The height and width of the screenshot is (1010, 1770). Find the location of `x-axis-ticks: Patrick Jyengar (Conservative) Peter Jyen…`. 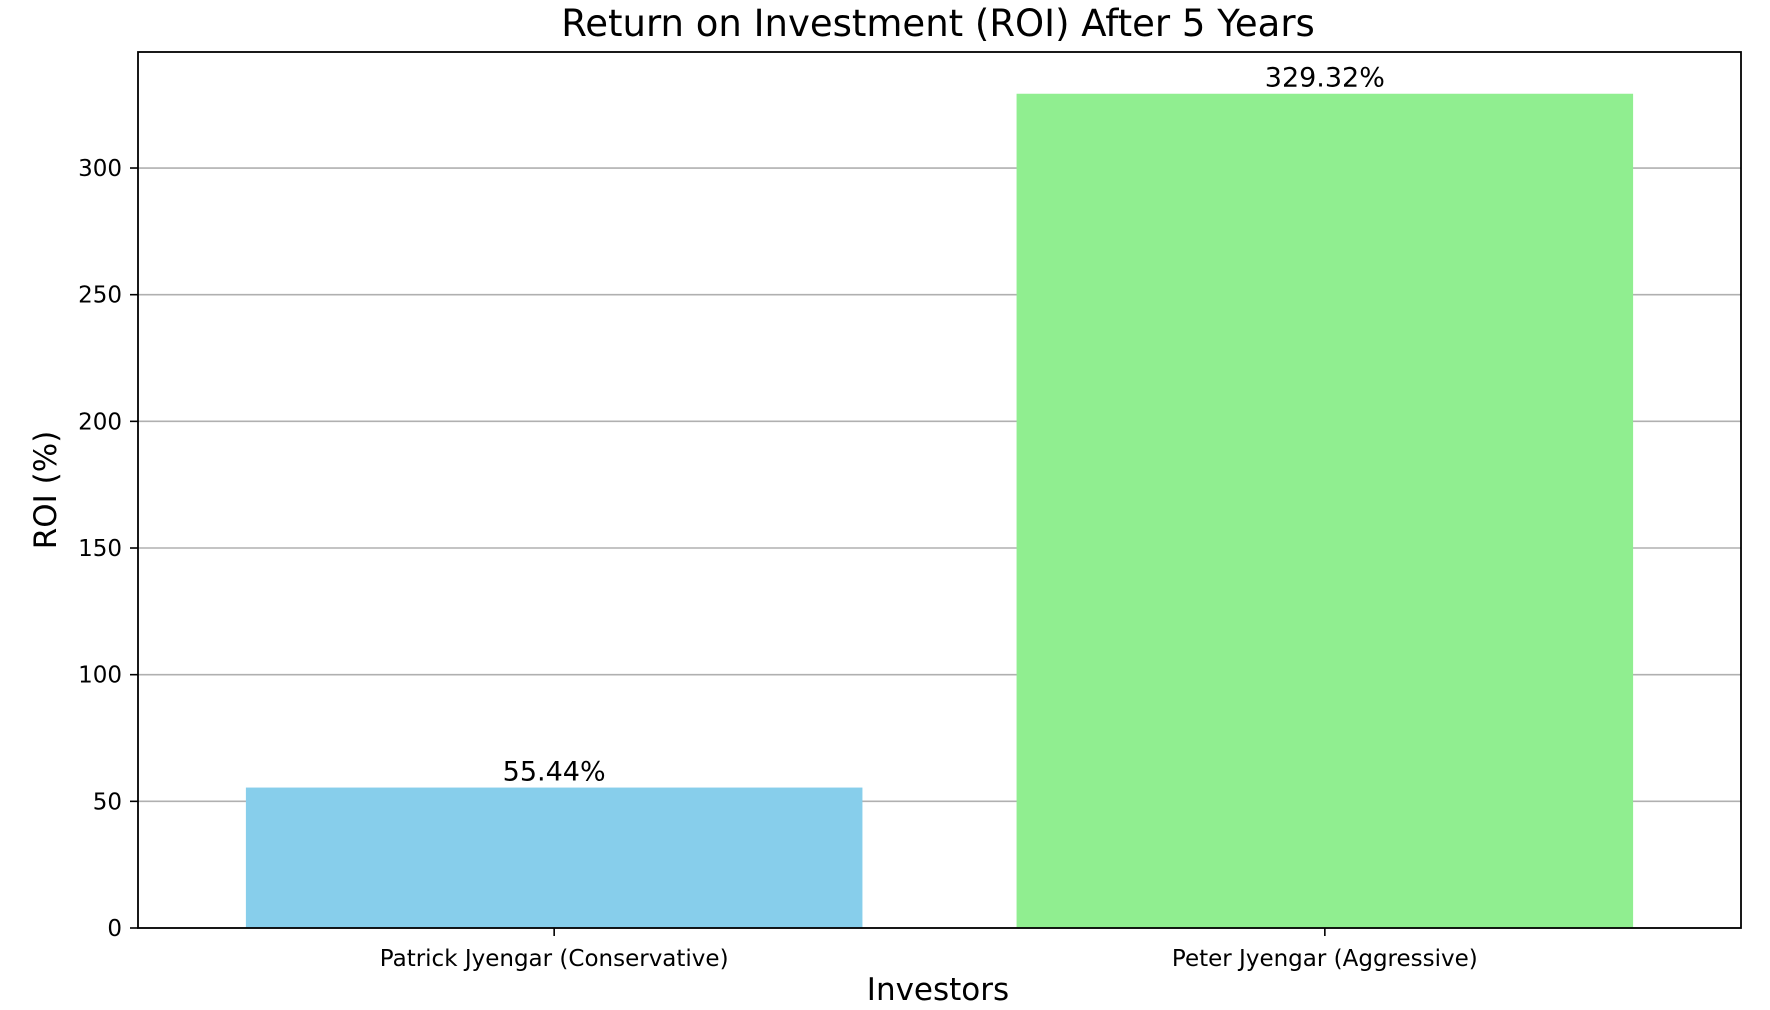

x-axis-ticks: Patrick Jyengar (Conservative) Peter Jyen… is located at coordinates (929, 950).